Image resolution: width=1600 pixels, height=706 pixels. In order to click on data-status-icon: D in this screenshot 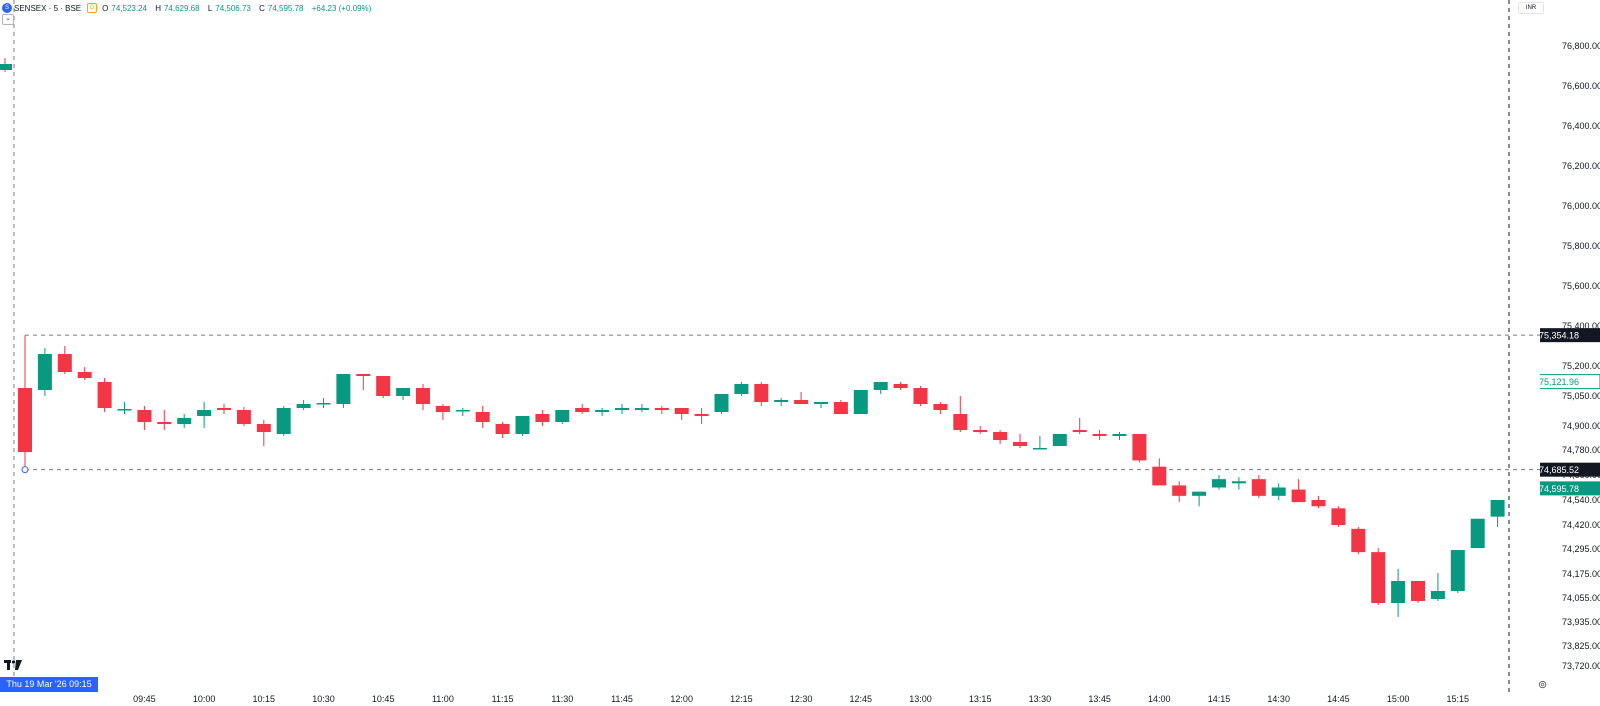, I will do `click(92, 8)`.